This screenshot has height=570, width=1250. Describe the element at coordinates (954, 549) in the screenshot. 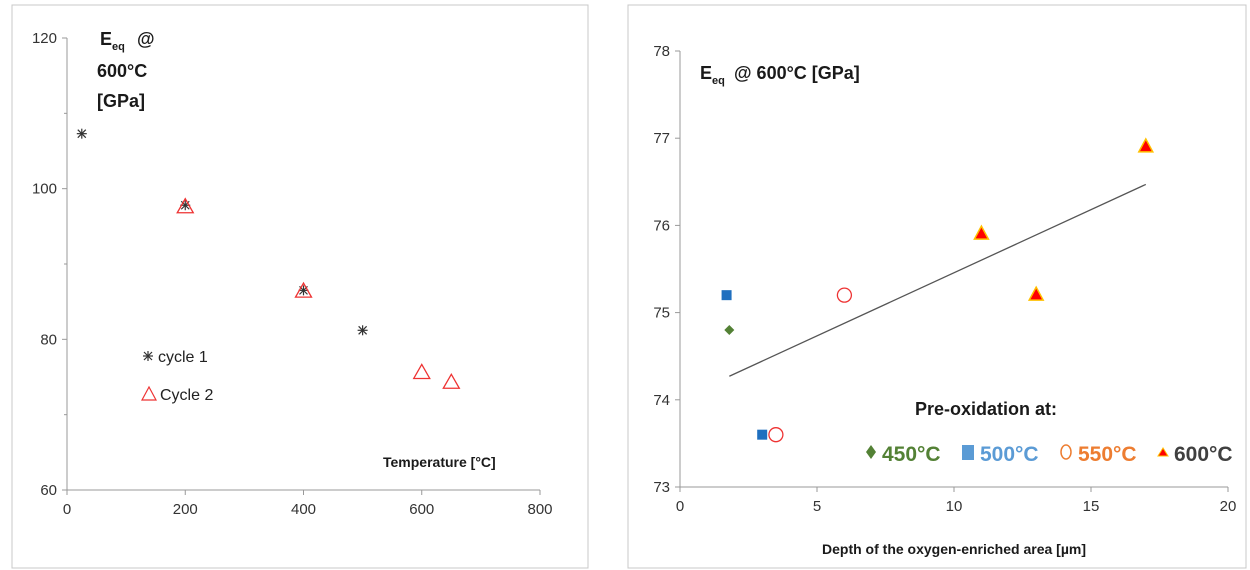

I see `right-x-axis-label: Depth of the oxygen-enriched area [µm]` at that location.